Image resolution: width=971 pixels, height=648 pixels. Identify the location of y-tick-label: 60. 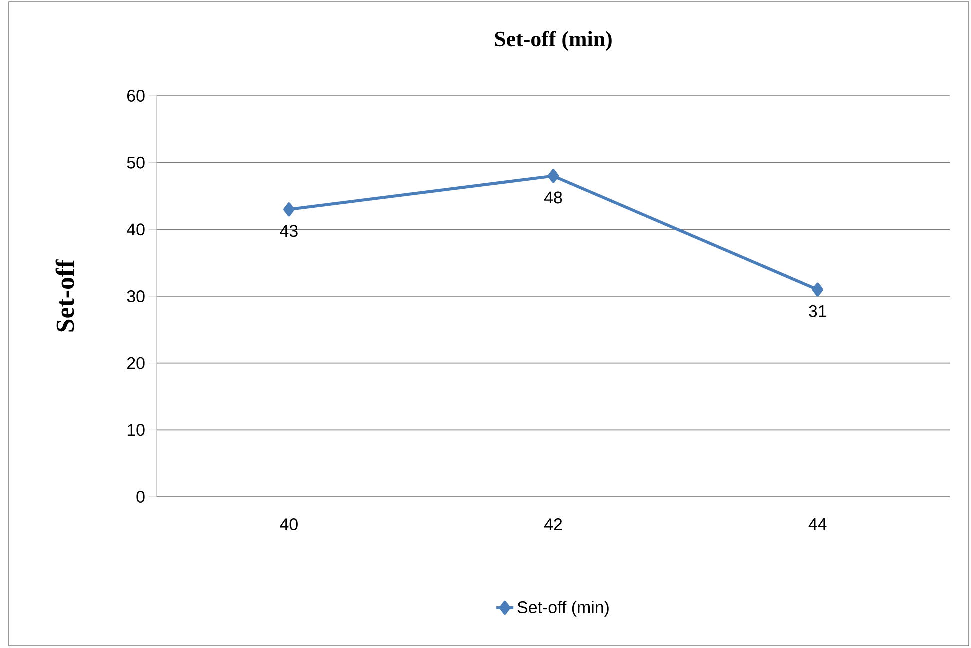
(136, 96).